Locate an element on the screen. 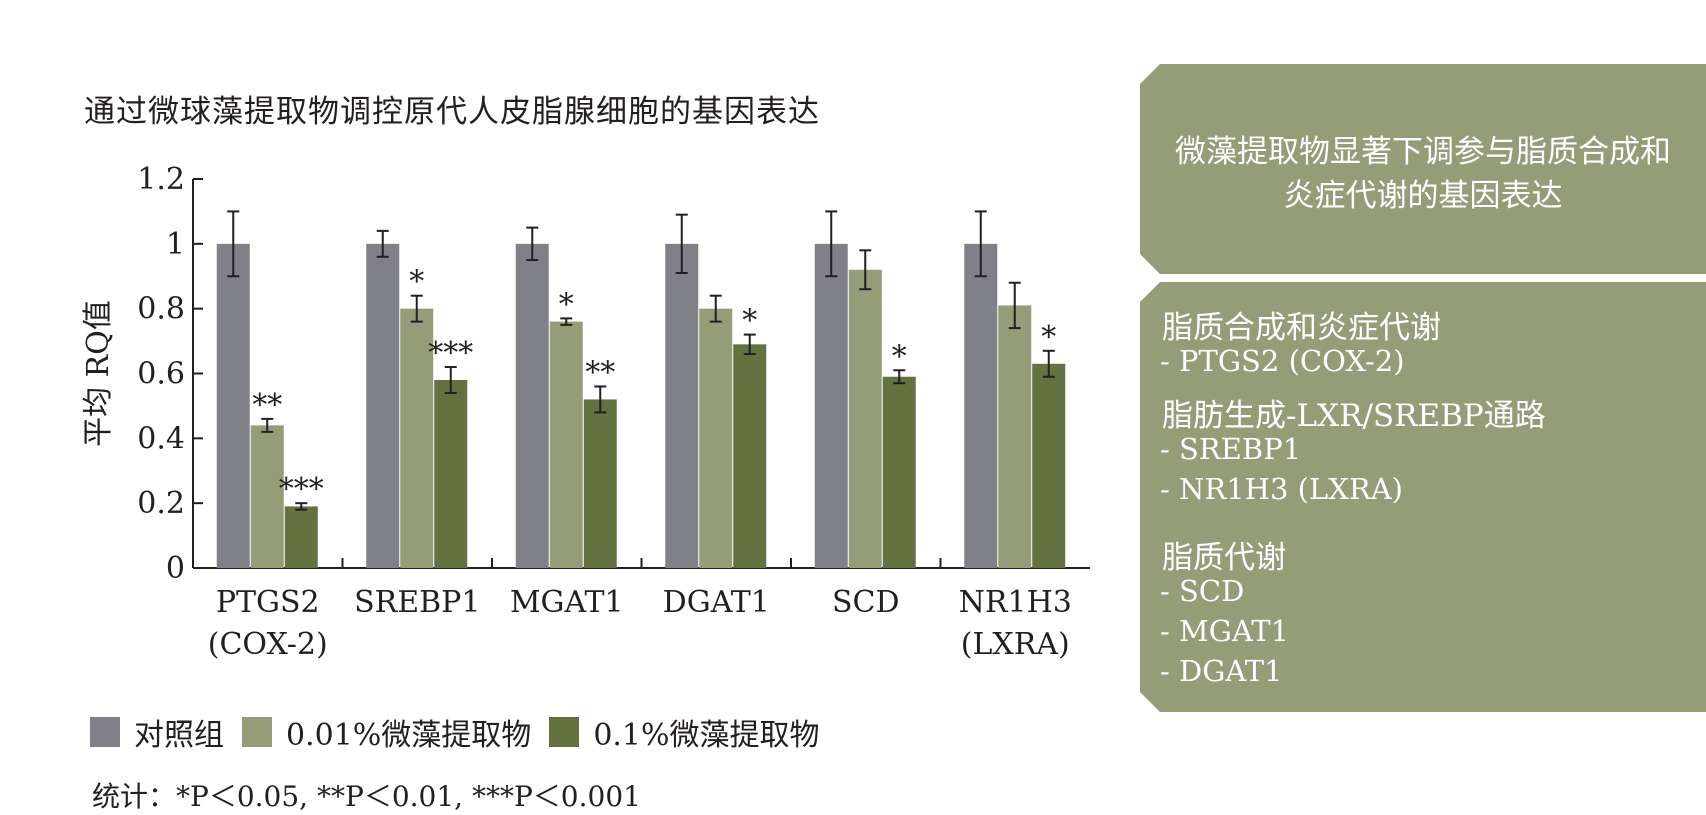 Image resolution: width=1706 pixels, height=815 pixels. y-tick-label: 0.4 is located at coordinates (161, 438).